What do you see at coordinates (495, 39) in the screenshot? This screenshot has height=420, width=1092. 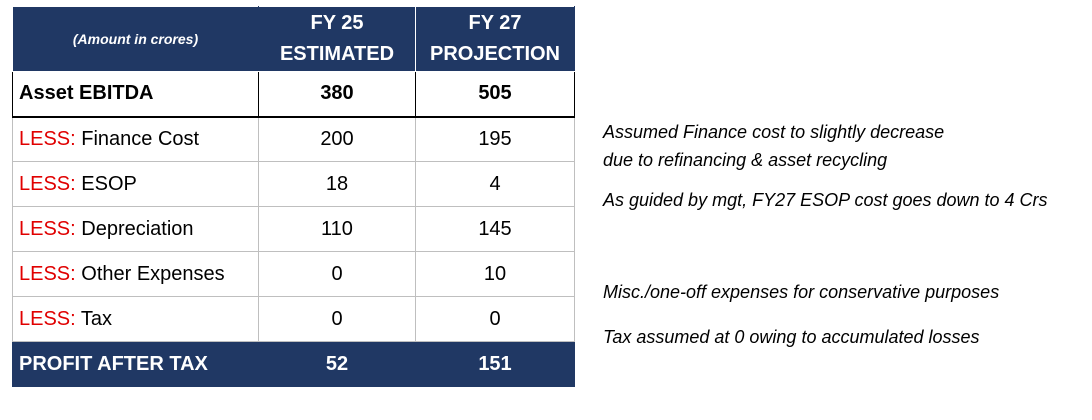 I see `fy27-header: FY 27 PROJECTION` at bounding box center [495, 39].